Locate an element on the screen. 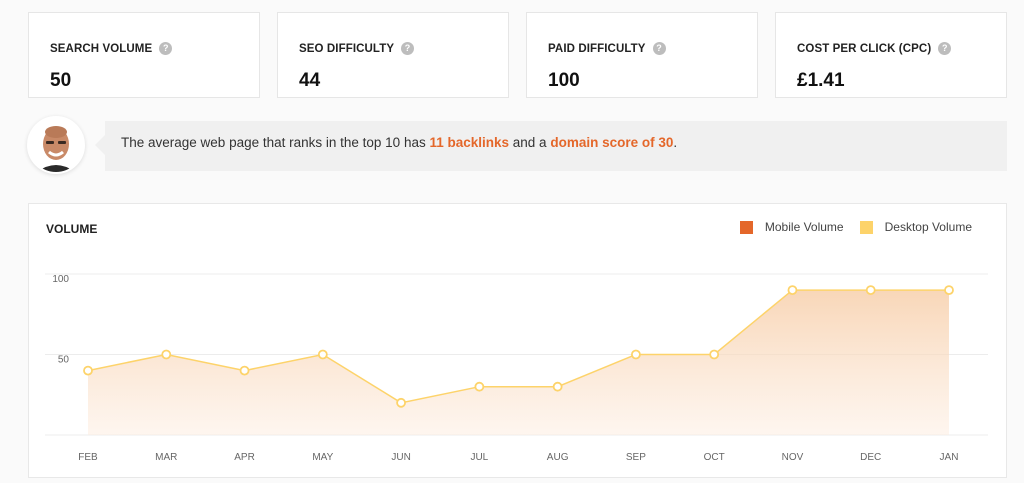 The image size is (1024, 483). metric-label: SEO DIFFICULTY ? is located at coordinates (357, 48).